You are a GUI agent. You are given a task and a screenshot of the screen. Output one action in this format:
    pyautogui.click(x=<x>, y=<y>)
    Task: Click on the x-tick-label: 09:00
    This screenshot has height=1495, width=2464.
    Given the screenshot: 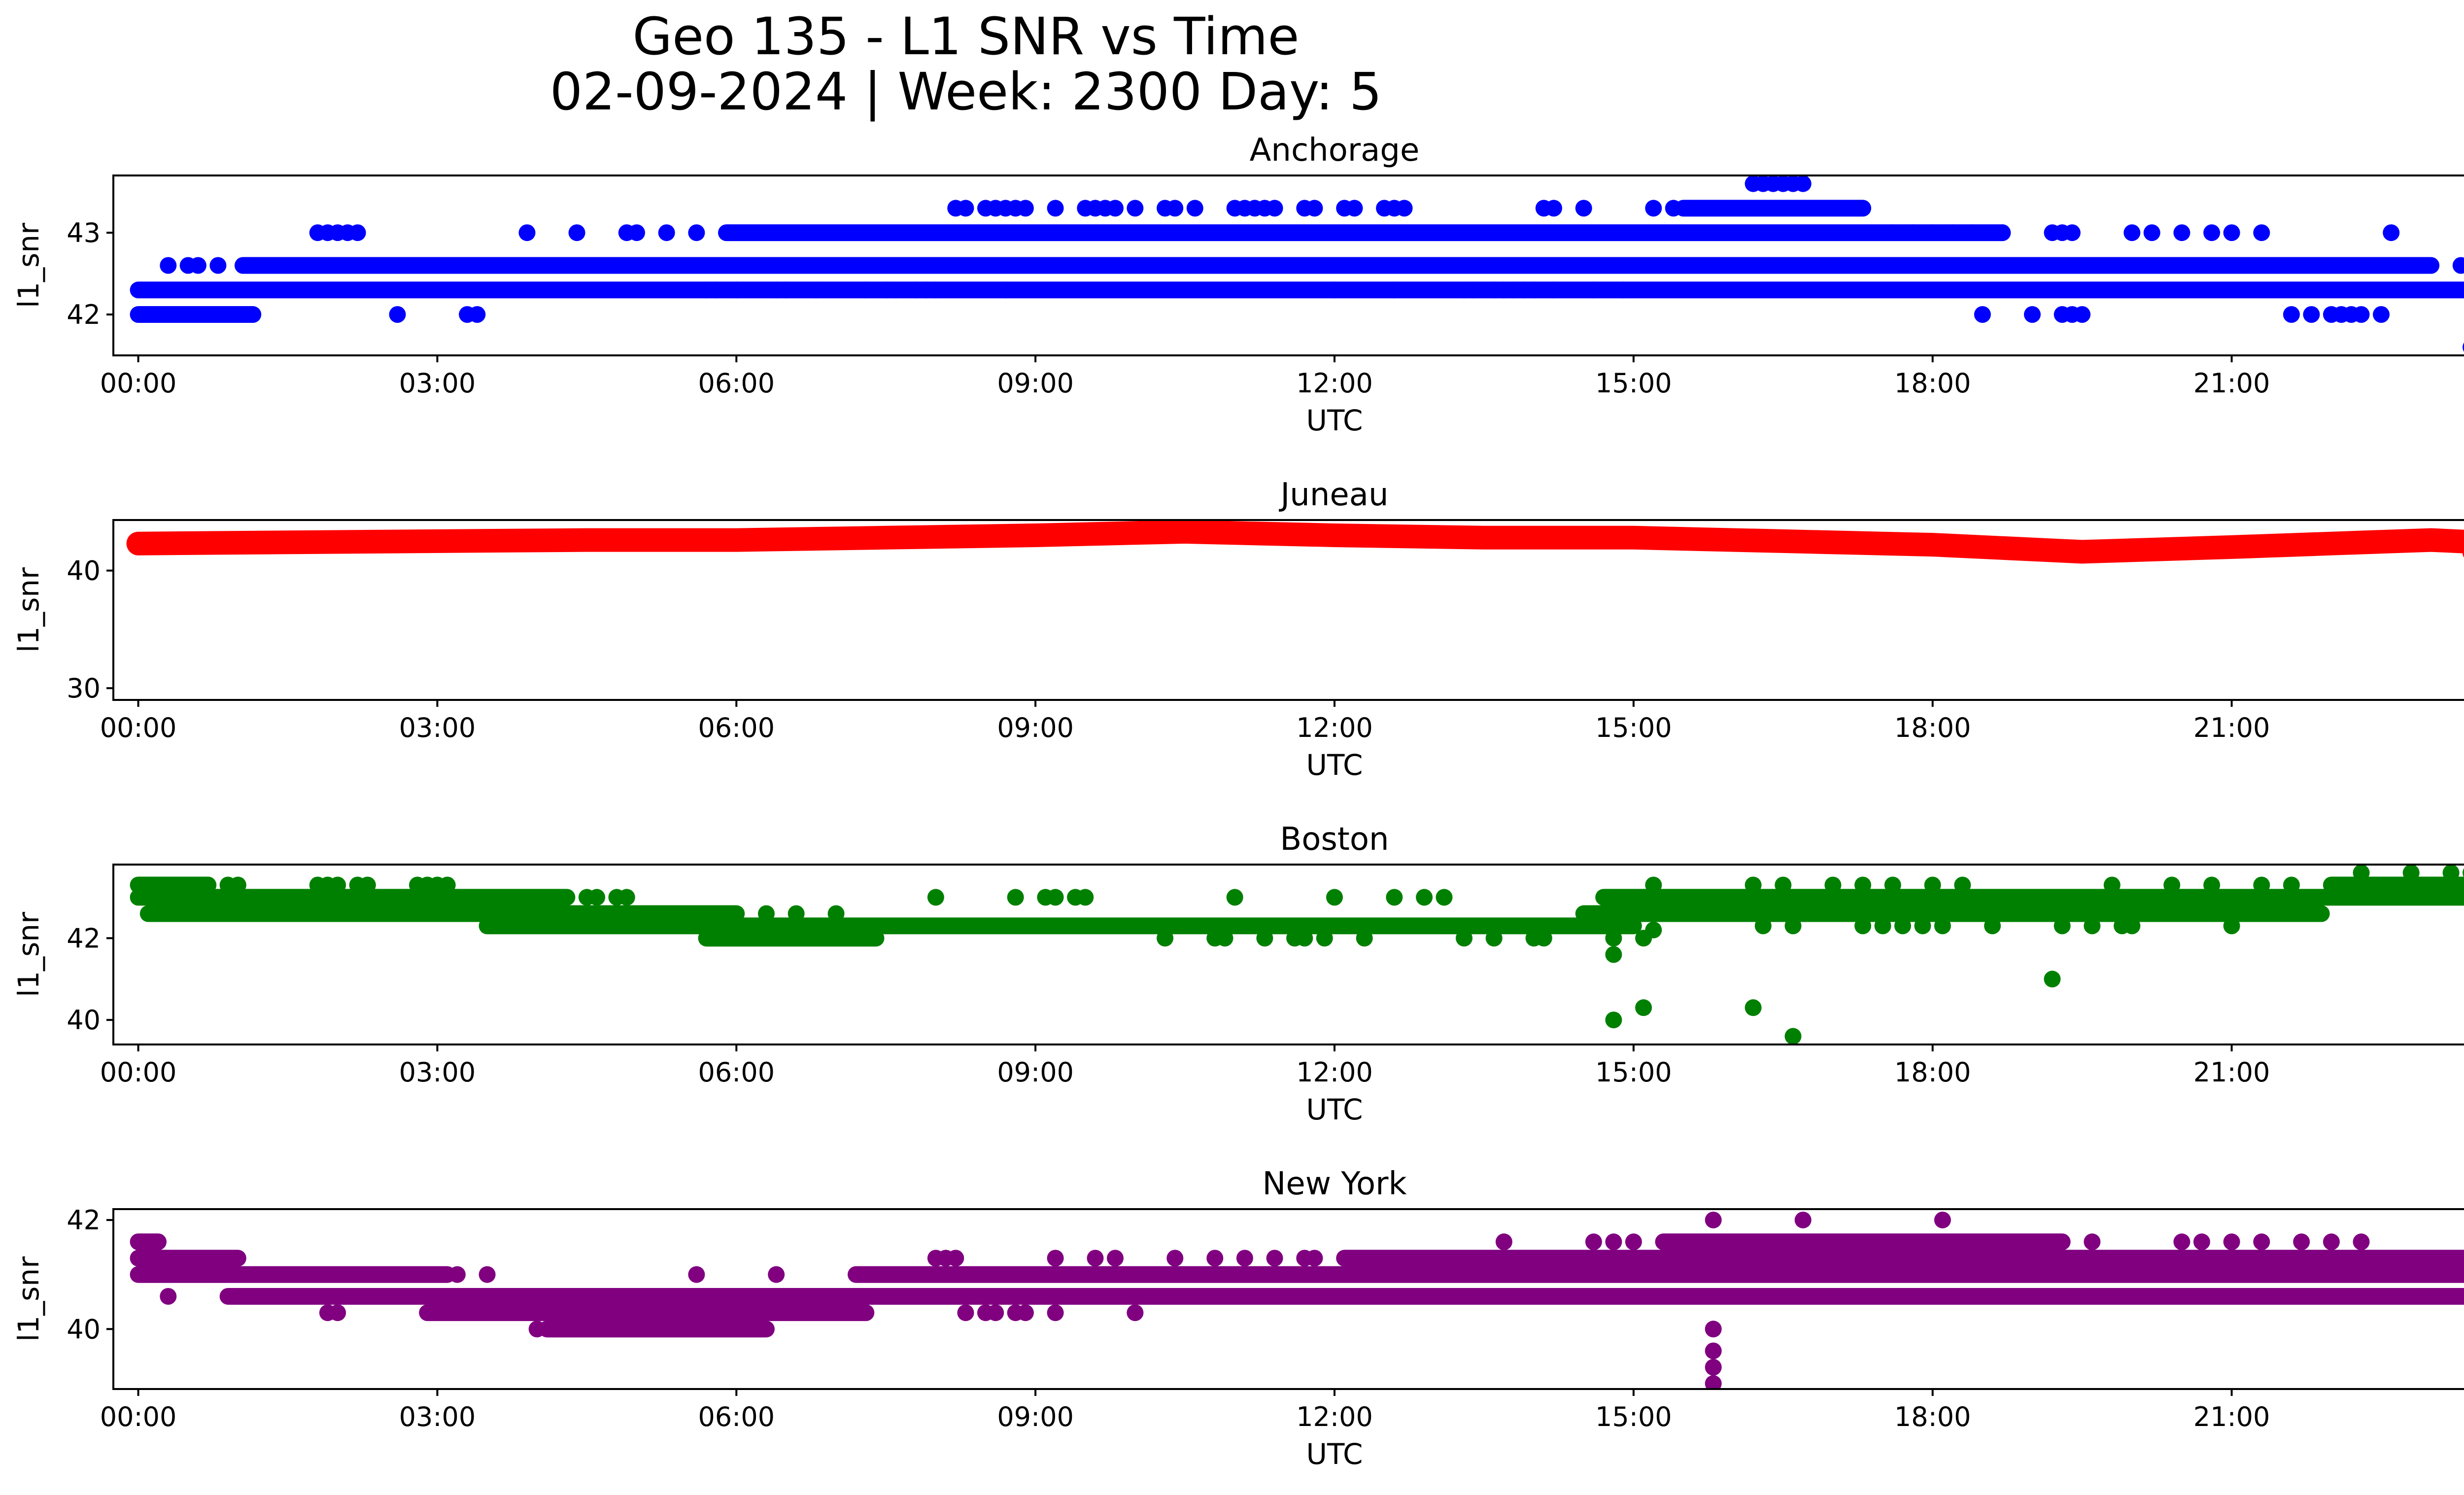 What is the action you would take?
    pyautogui.click(x=1035, y=727)
    